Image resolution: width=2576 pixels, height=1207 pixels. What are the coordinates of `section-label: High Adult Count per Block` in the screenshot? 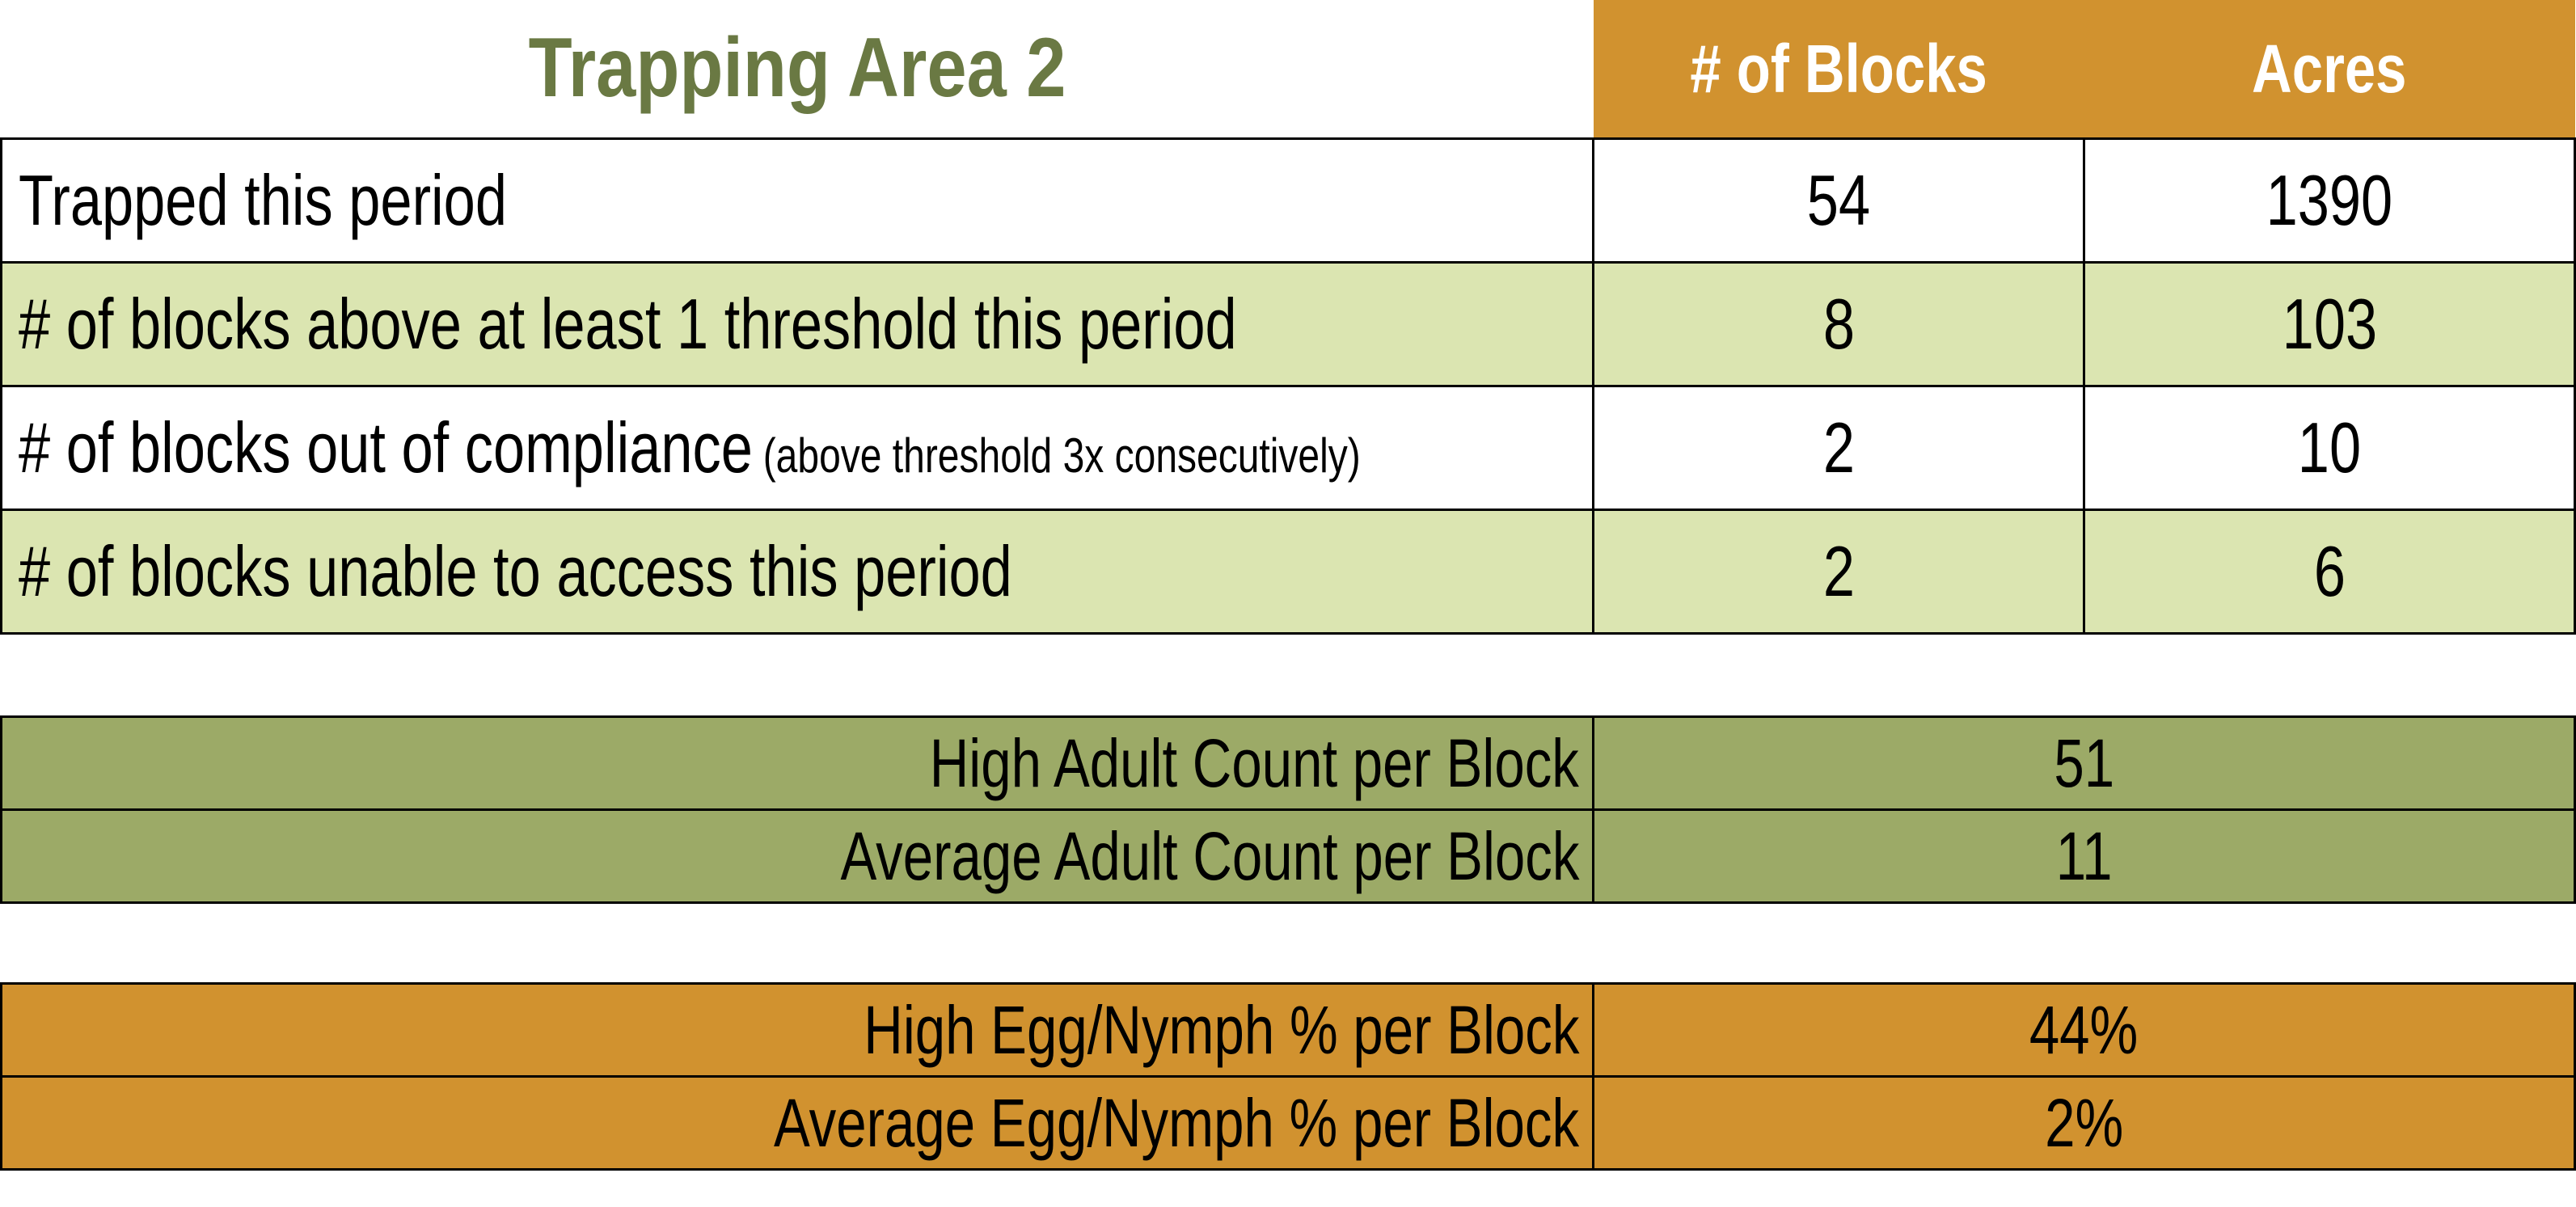 It's located at (1254, 762).